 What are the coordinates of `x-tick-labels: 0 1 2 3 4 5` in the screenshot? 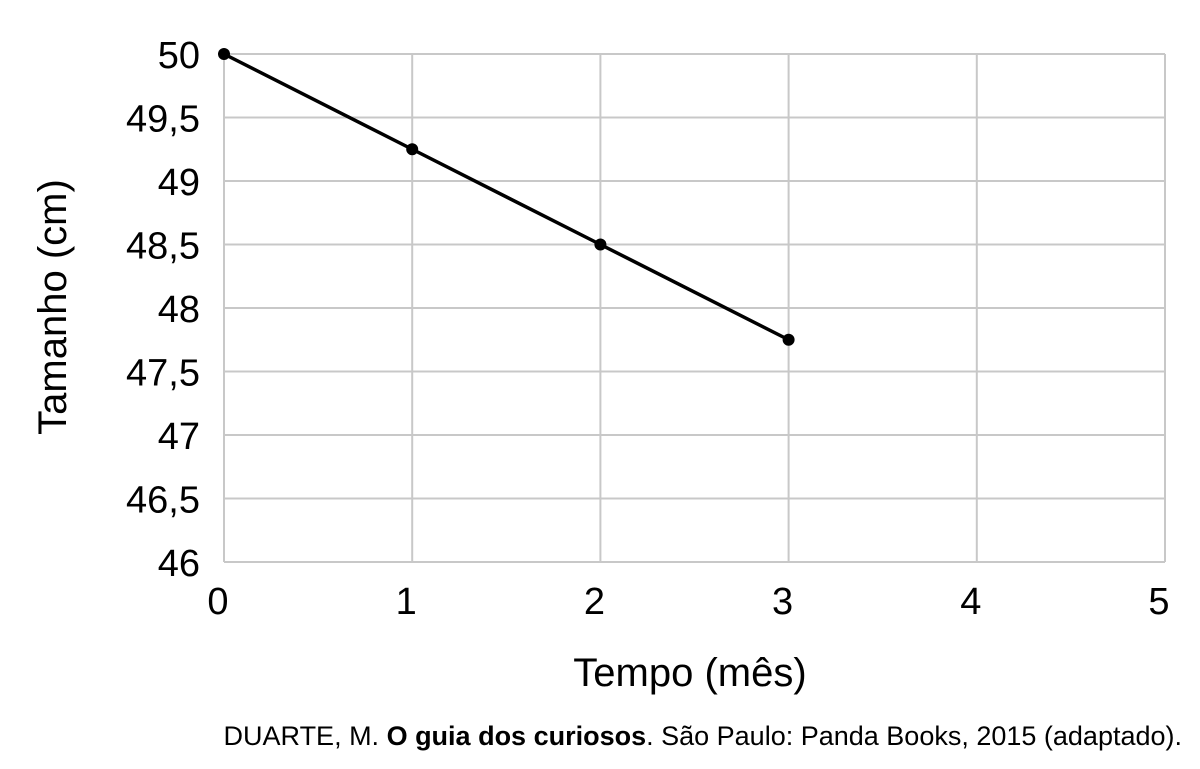 It's located at (688, 602).